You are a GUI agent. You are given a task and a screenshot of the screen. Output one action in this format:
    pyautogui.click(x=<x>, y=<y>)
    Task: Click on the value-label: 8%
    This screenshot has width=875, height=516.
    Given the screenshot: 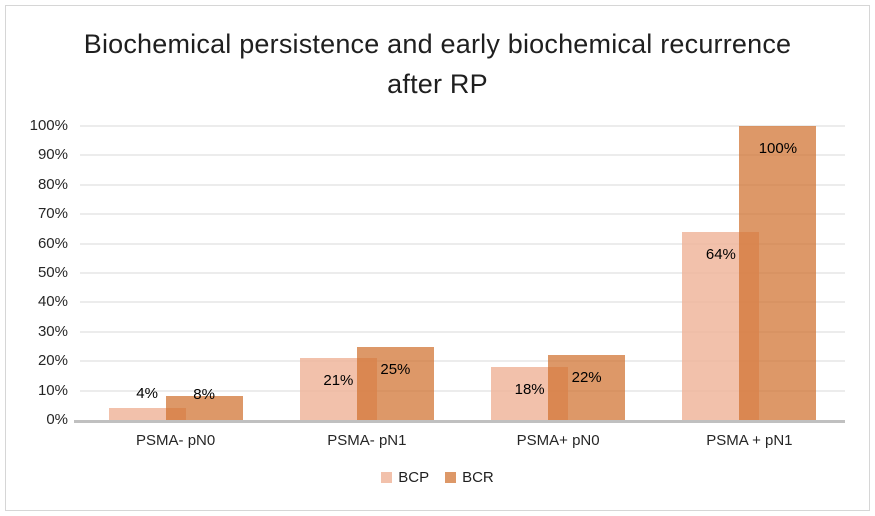 What is the action you would take?
    pyautogui.click(x=204, y=395)
    